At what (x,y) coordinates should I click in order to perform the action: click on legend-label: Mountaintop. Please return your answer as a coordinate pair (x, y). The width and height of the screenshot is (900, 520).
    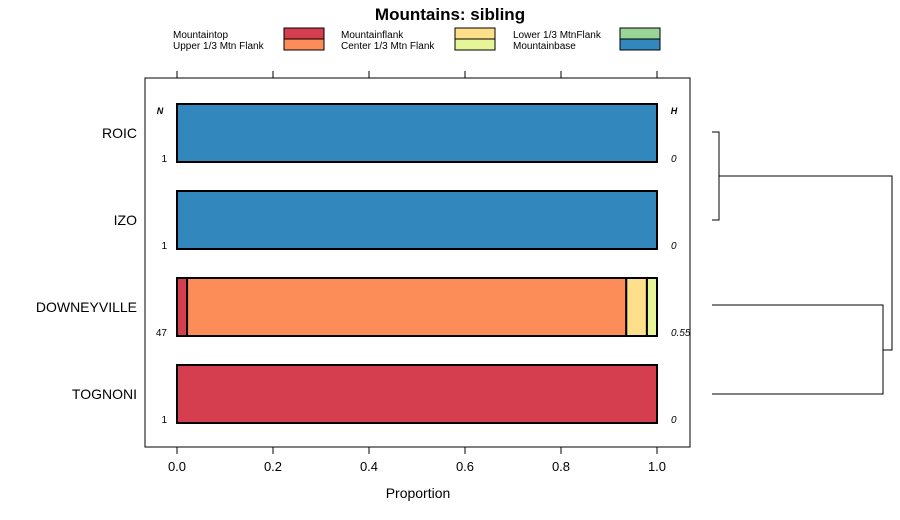
    Looking at the image, I should click on (200, 35).